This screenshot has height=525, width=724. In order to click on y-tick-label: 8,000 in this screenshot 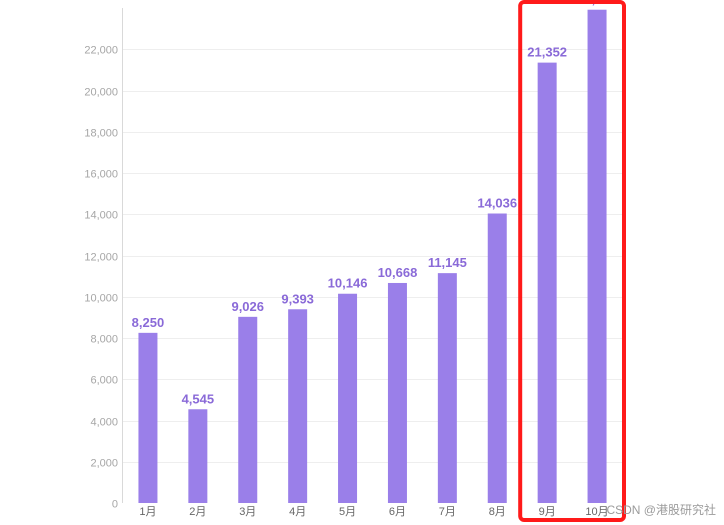, I will do `click(104, 340)`.